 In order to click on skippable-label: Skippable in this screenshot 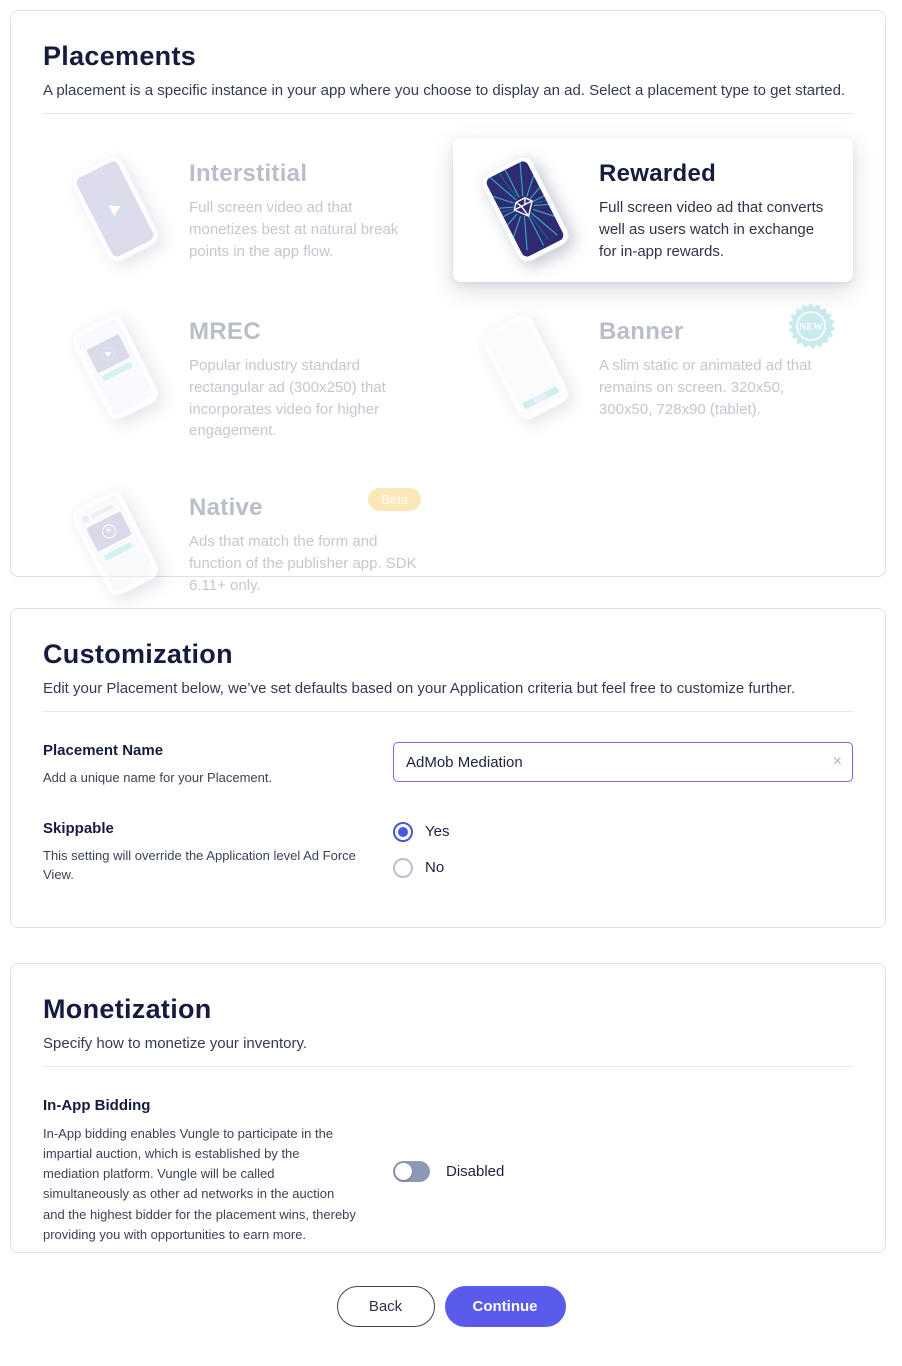, I will do `click(78, 828)`.